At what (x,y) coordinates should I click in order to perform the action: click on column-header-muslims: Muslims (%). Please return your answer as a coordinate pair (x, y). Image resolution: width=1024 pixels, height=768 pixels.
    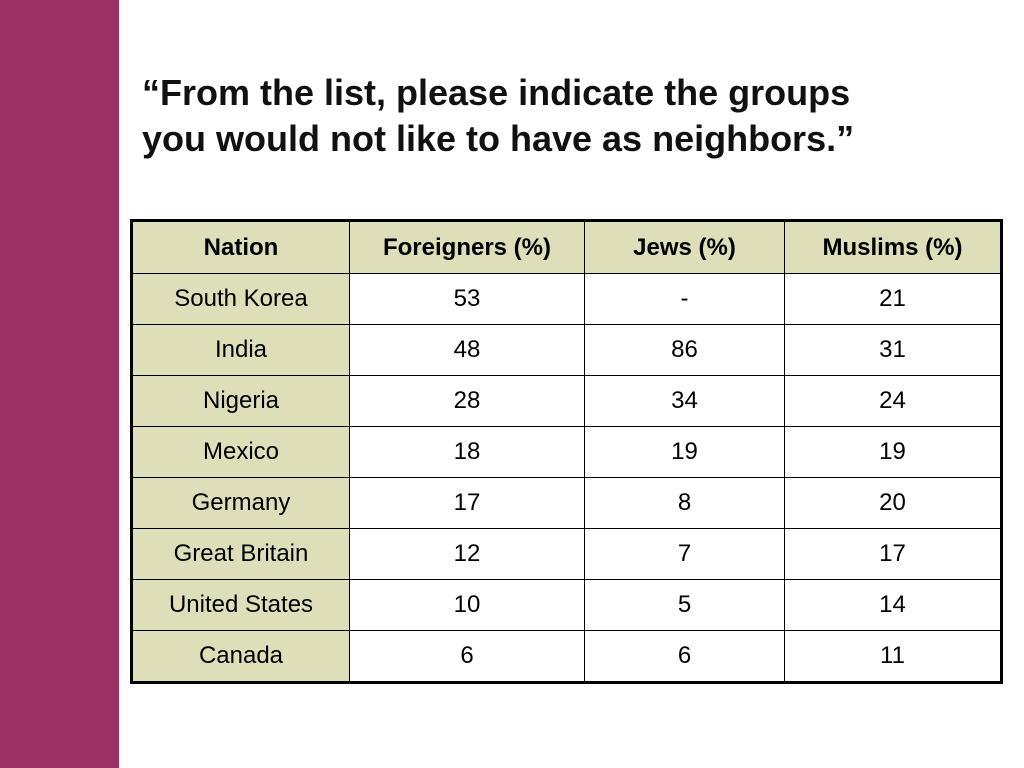
    Looking at the image, I should click on (893, 247).